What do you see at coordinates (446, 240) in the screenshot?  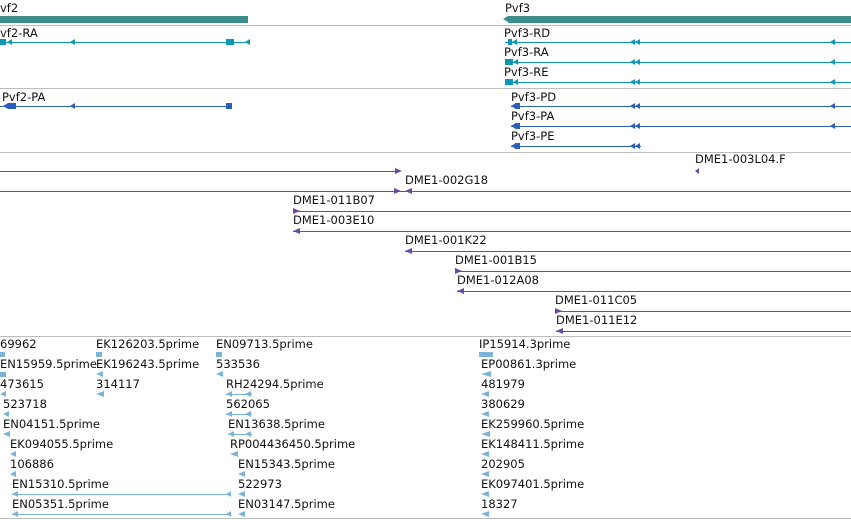 I see `clone-label: DME1-001K22` at bounding box center [446, 240].